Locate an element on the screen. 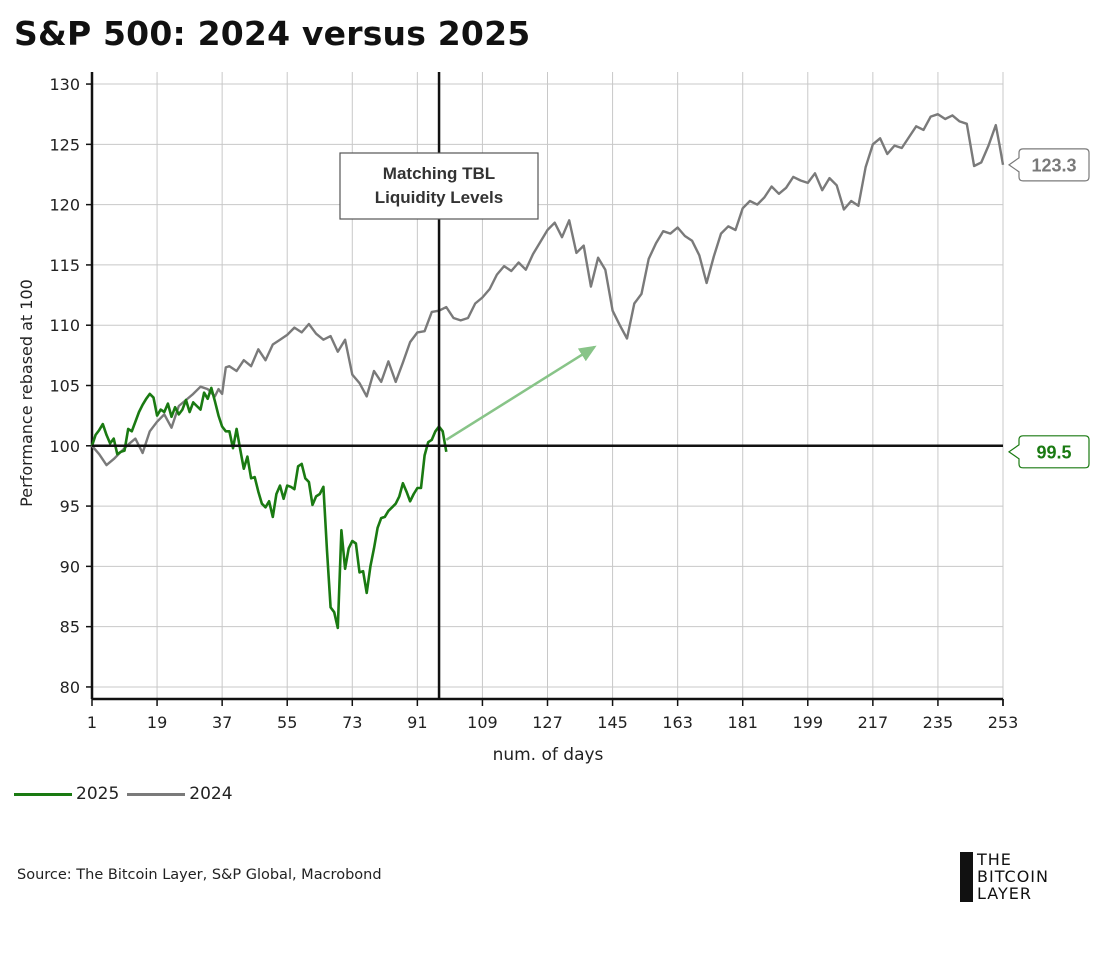  legend-label-2025: 2025 is located at coordinates (98, 794).